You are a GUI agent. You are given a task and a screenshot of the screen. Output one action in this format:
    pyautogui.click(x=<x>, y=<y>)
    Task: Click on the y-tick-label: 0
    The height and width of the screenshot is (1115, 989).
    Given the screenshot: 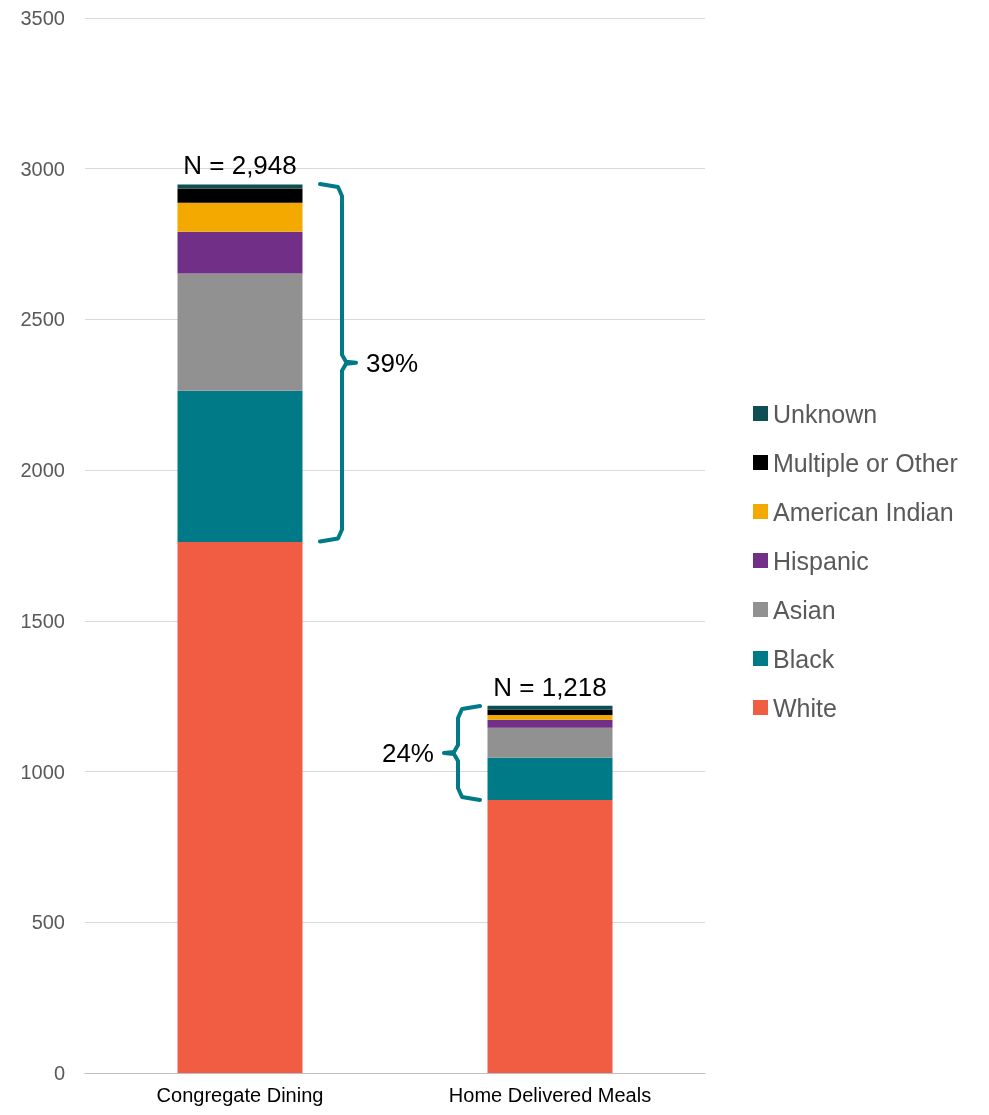 What is the action you would take?
    pyautogui.click(x=59, y=1073)
    